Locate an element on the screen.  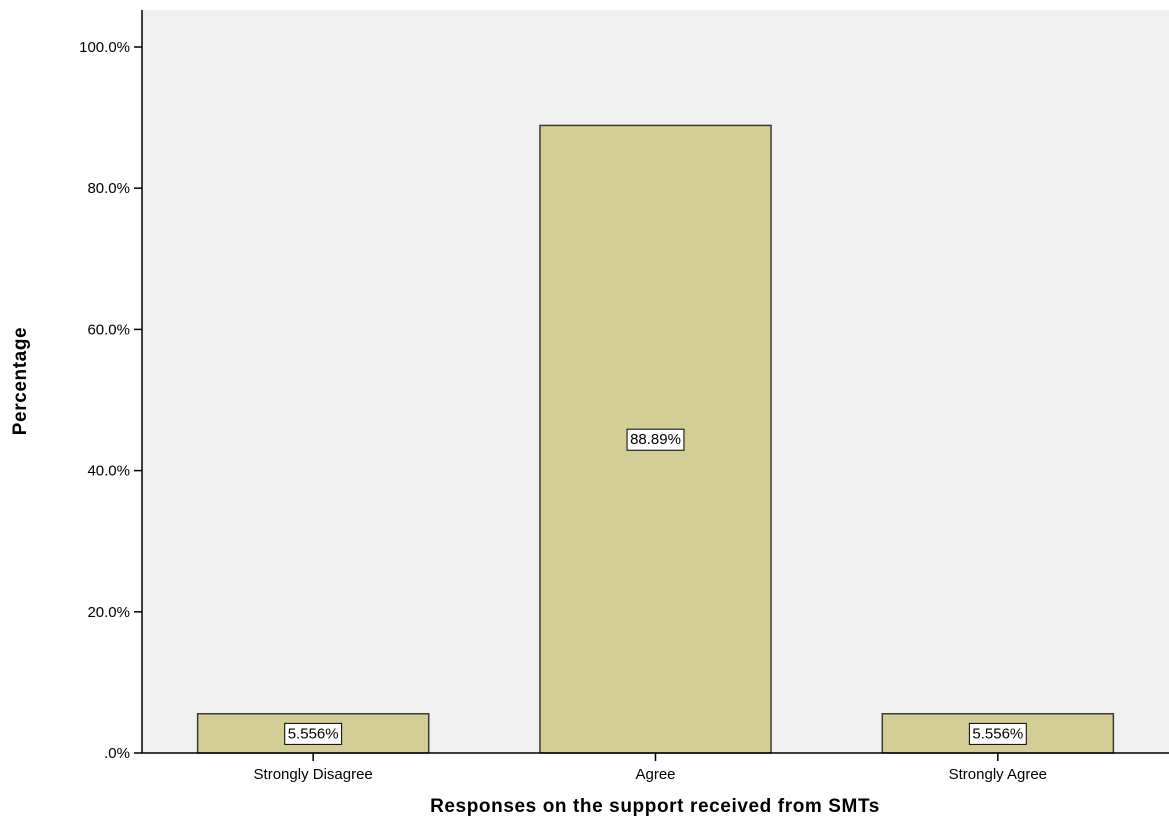
y-axis-title: Percentage is located at coordinates (20, 381).